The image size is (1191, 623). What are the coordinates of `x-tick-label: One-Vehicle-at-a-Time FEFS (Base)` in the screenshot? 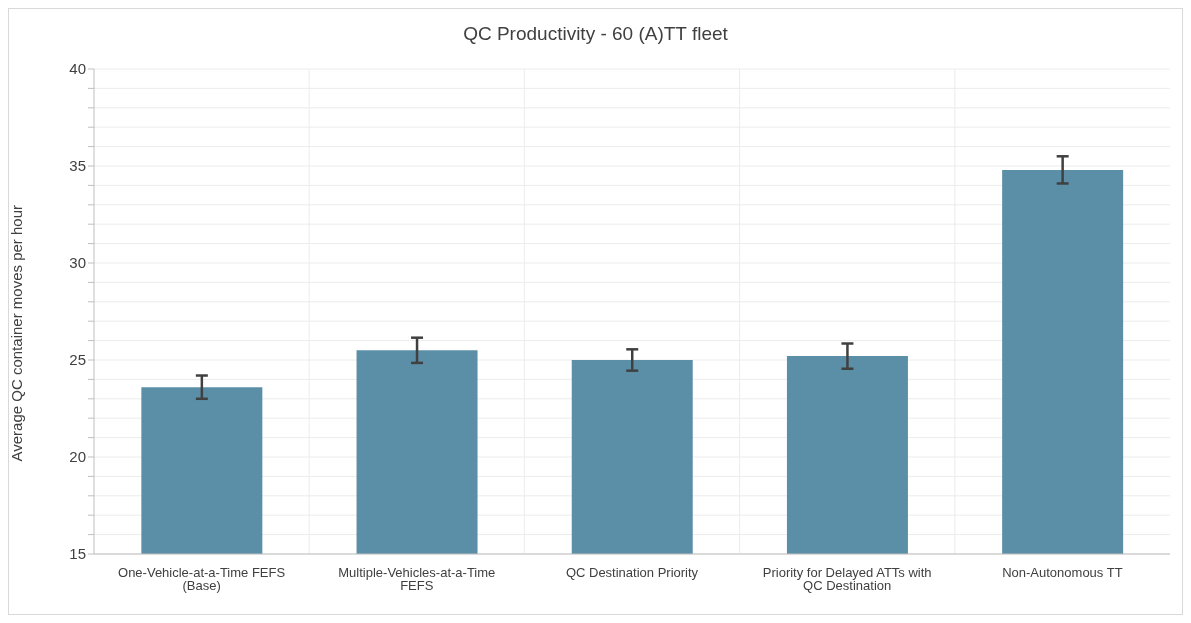 It's located at (202, 579).